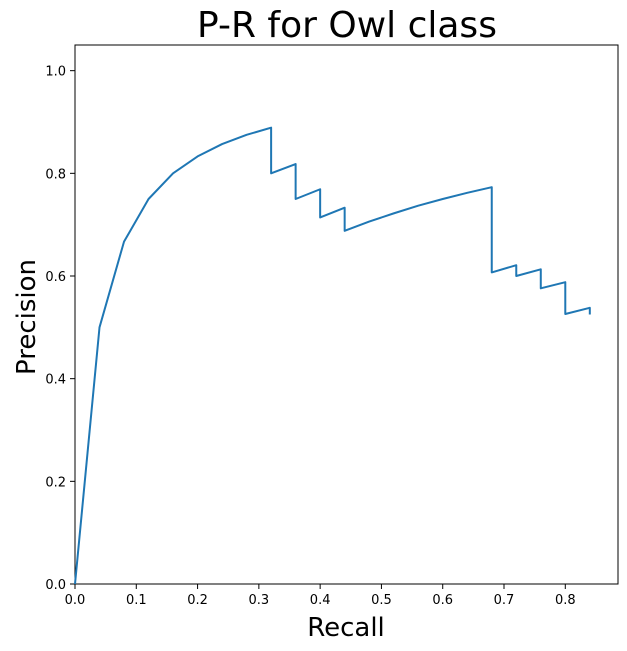 The height and width of the screenshot is (651, 627). I want to click on x-tick-label: 0.0, so click(75, 600).